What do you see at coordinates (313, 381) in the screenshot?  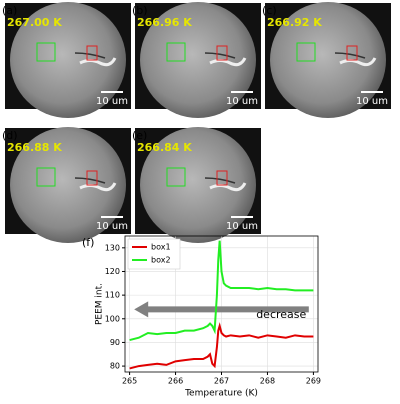 I see `x-tick-label: 269` at bounding box center [313, 381].